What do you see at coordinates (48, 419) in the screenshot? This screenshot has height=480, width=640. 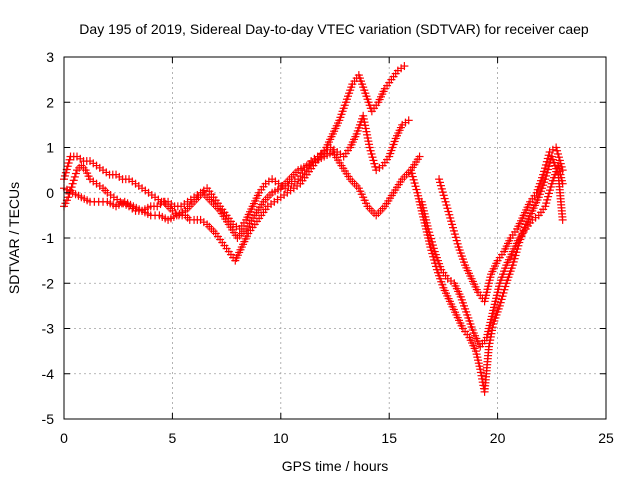 I see `y-tick-label: -5` at bounding box center [48, 419].